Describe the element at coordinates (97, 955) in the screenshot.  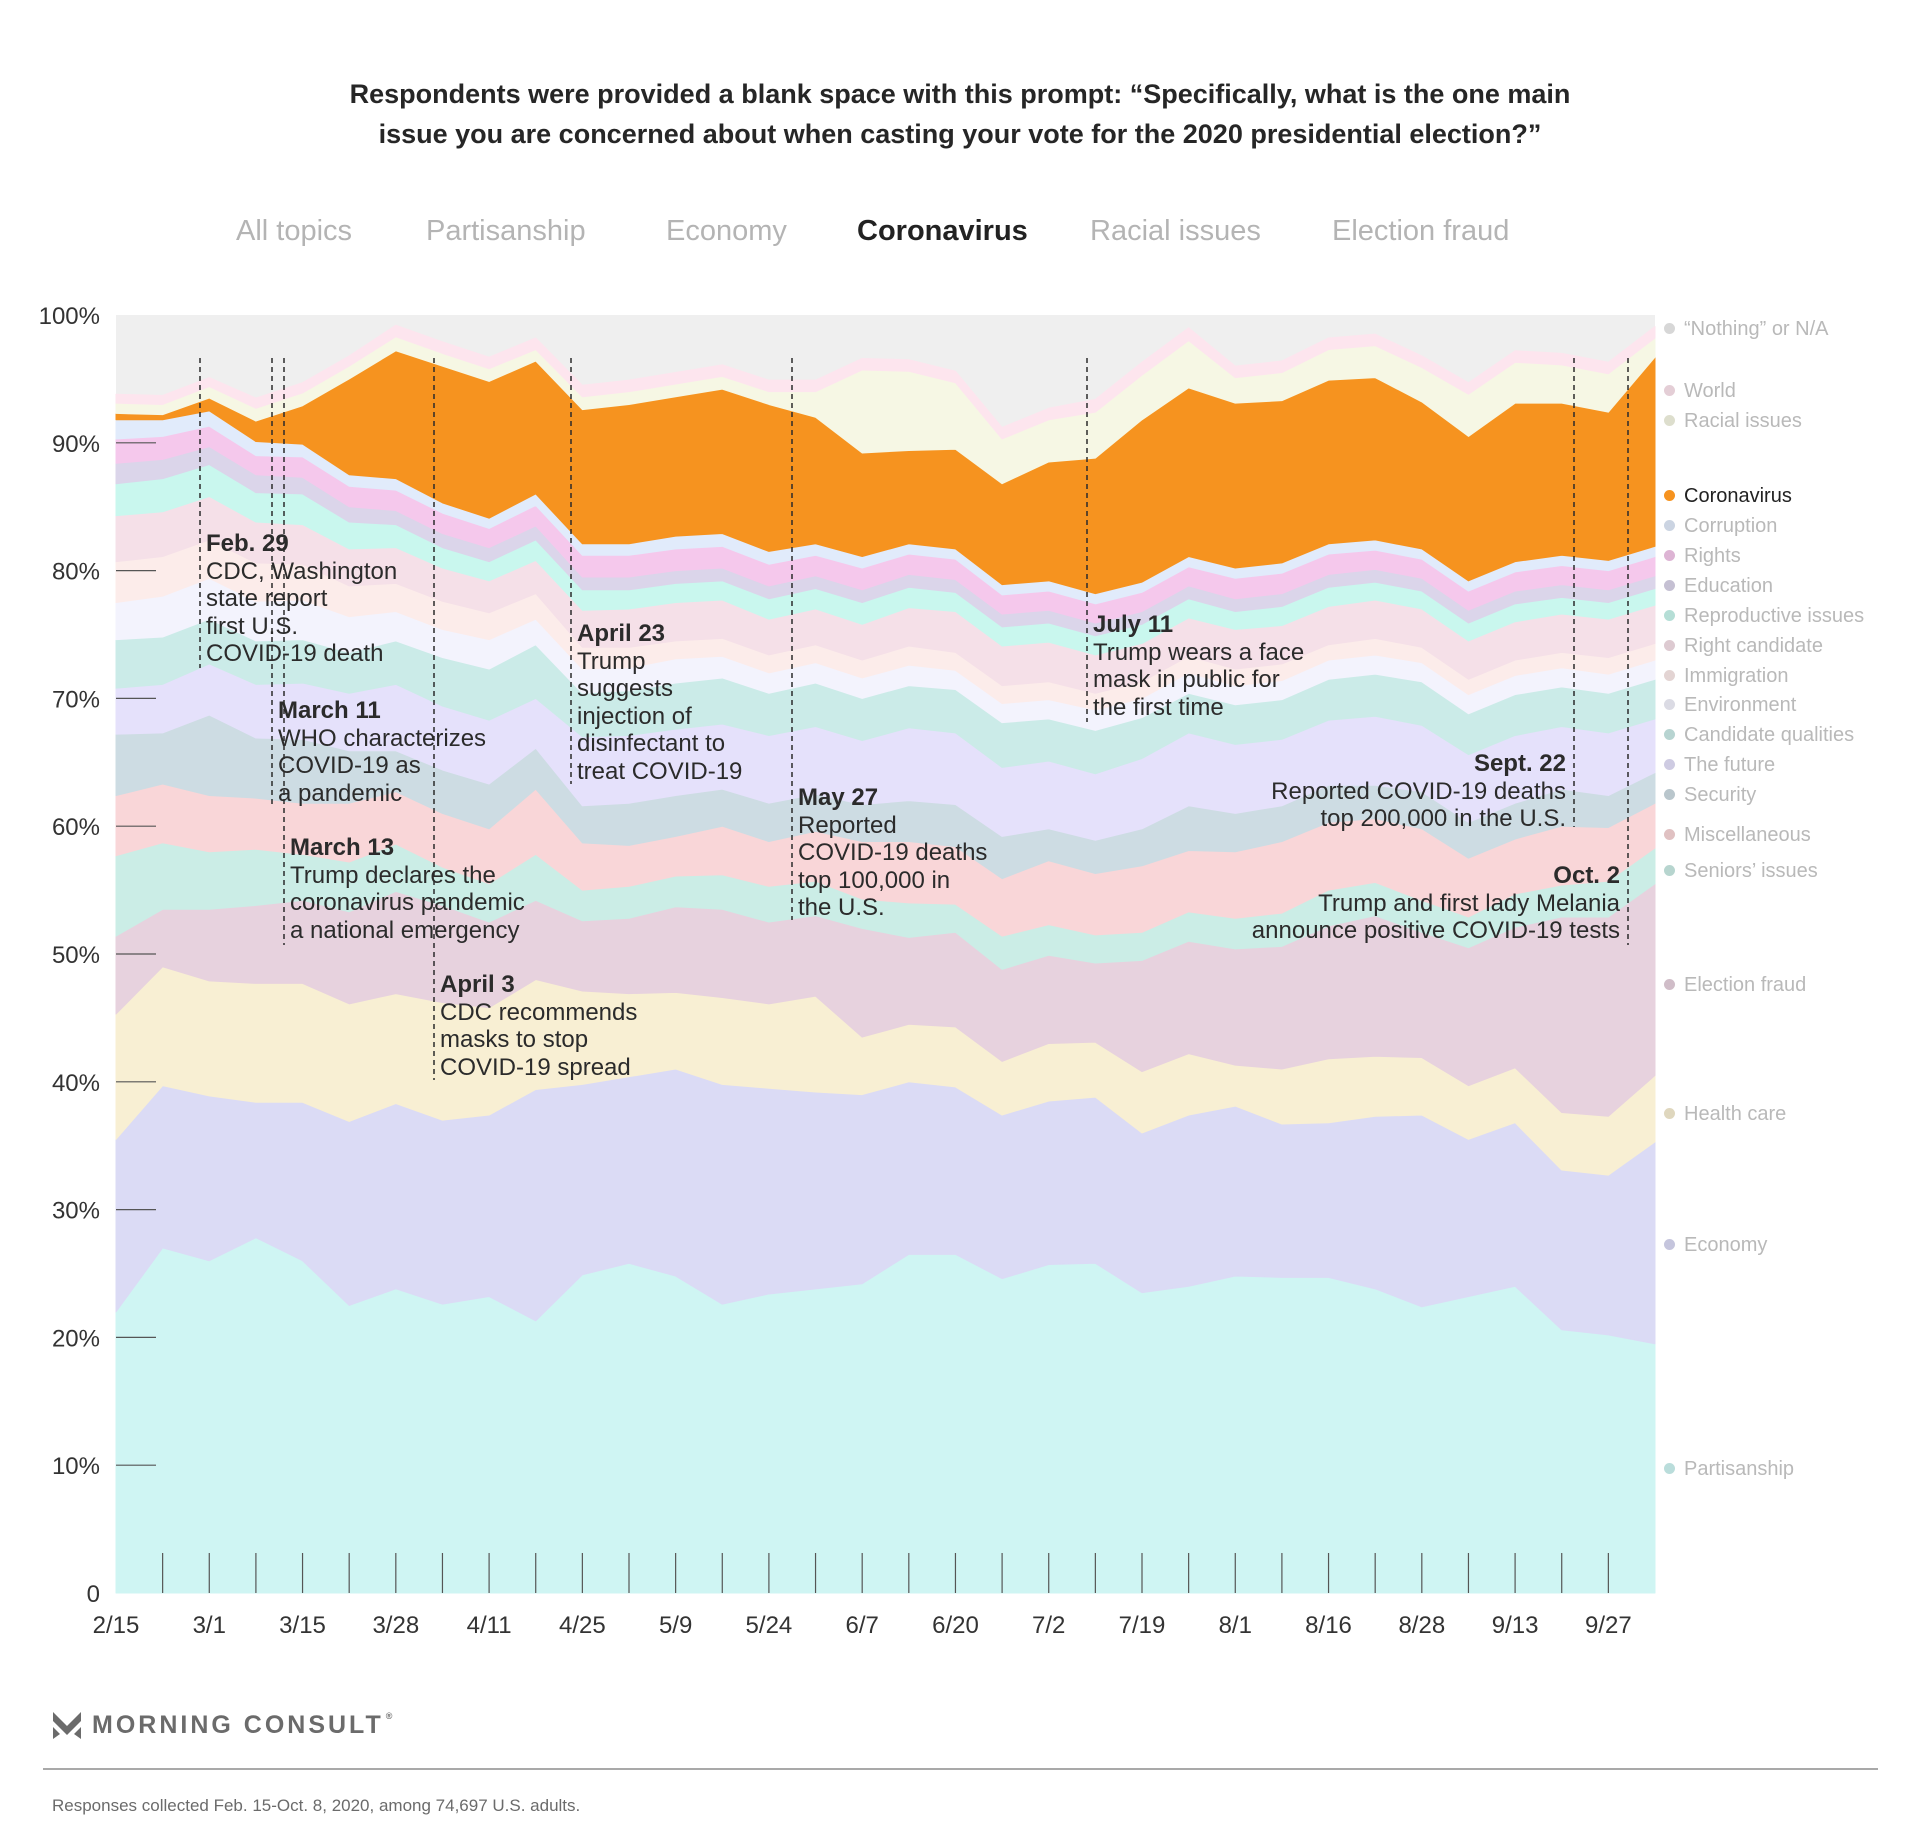
I see `y-axis: 0 10% 20% 30% 40% 50% 60% 70% 80% 90% 100%` at that location.